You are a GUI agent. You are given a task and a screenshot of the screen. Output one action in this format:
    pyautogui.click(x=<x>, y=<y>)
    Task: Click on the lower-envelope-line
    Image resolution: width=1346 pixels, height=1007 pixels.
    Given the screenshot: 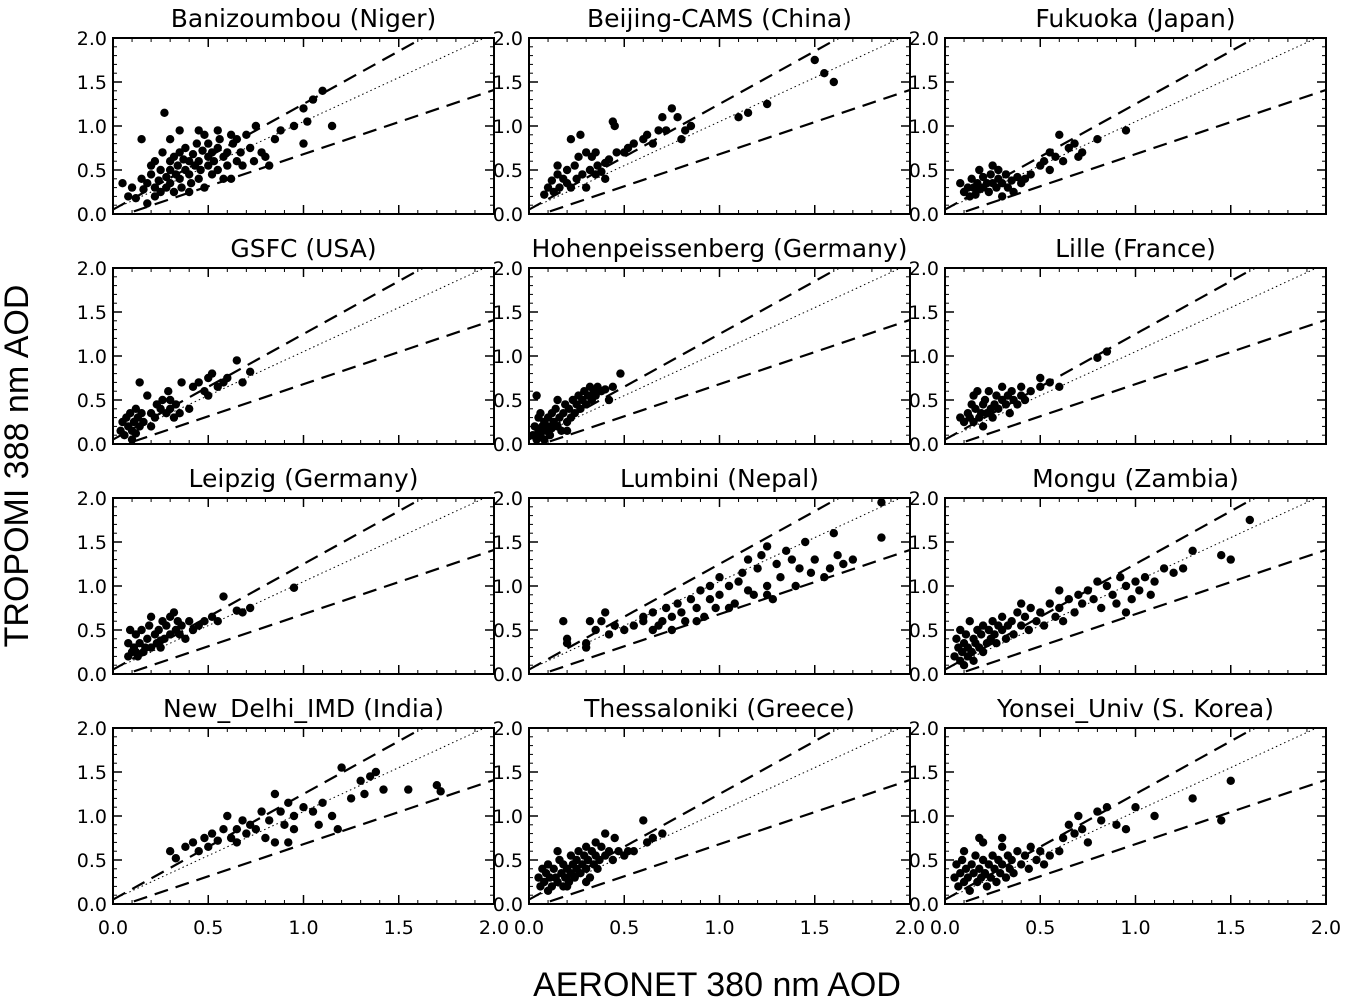 What is the action you would take?
    pyautogui.click(x=308, y=151)
    